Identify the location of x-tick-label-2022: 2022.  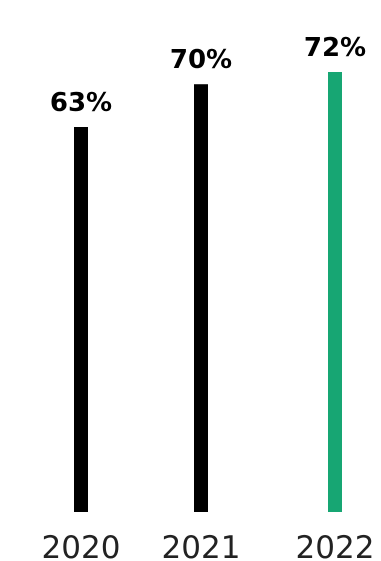
(335, 545).